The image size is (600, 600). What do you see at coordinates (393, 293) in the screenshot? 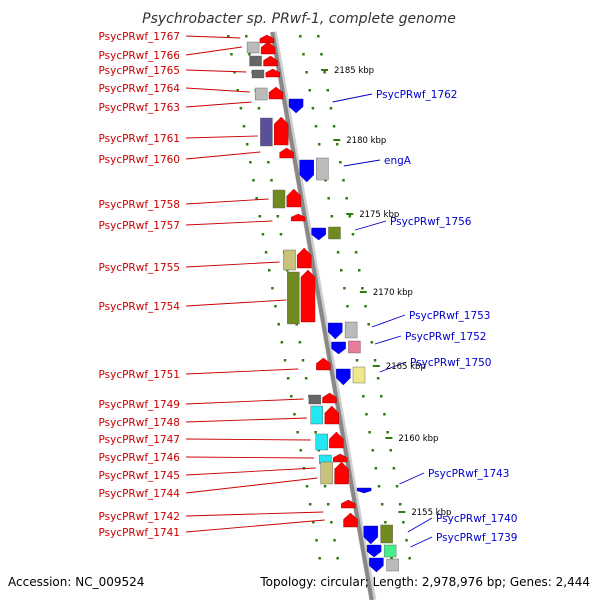
I see `kbp-tick-label: 2170 kbp` at bounding box center [393, 293].